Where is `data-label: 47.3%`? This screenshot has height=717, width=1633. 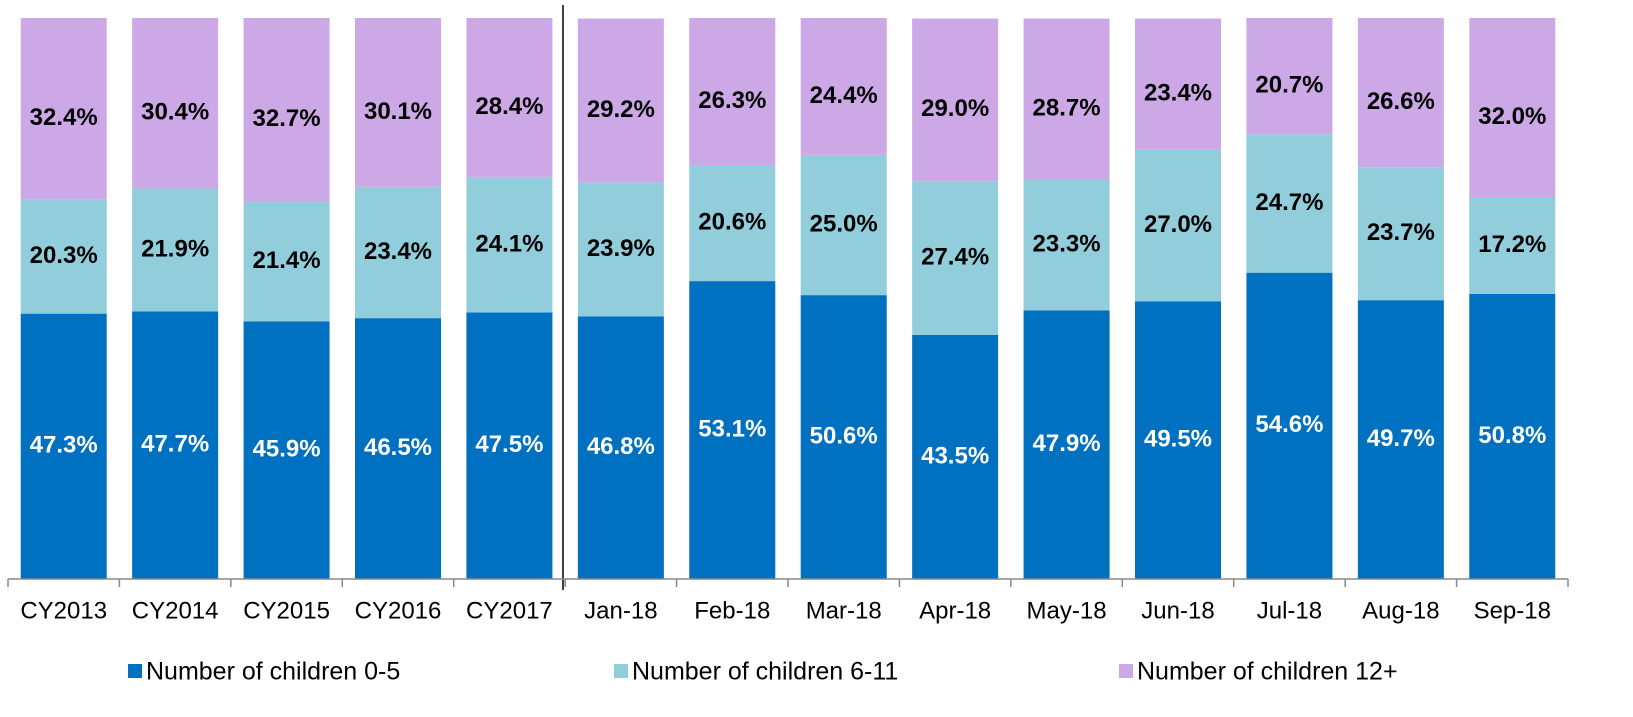 data-label: 47.3% is located at coordinates (64, 445).